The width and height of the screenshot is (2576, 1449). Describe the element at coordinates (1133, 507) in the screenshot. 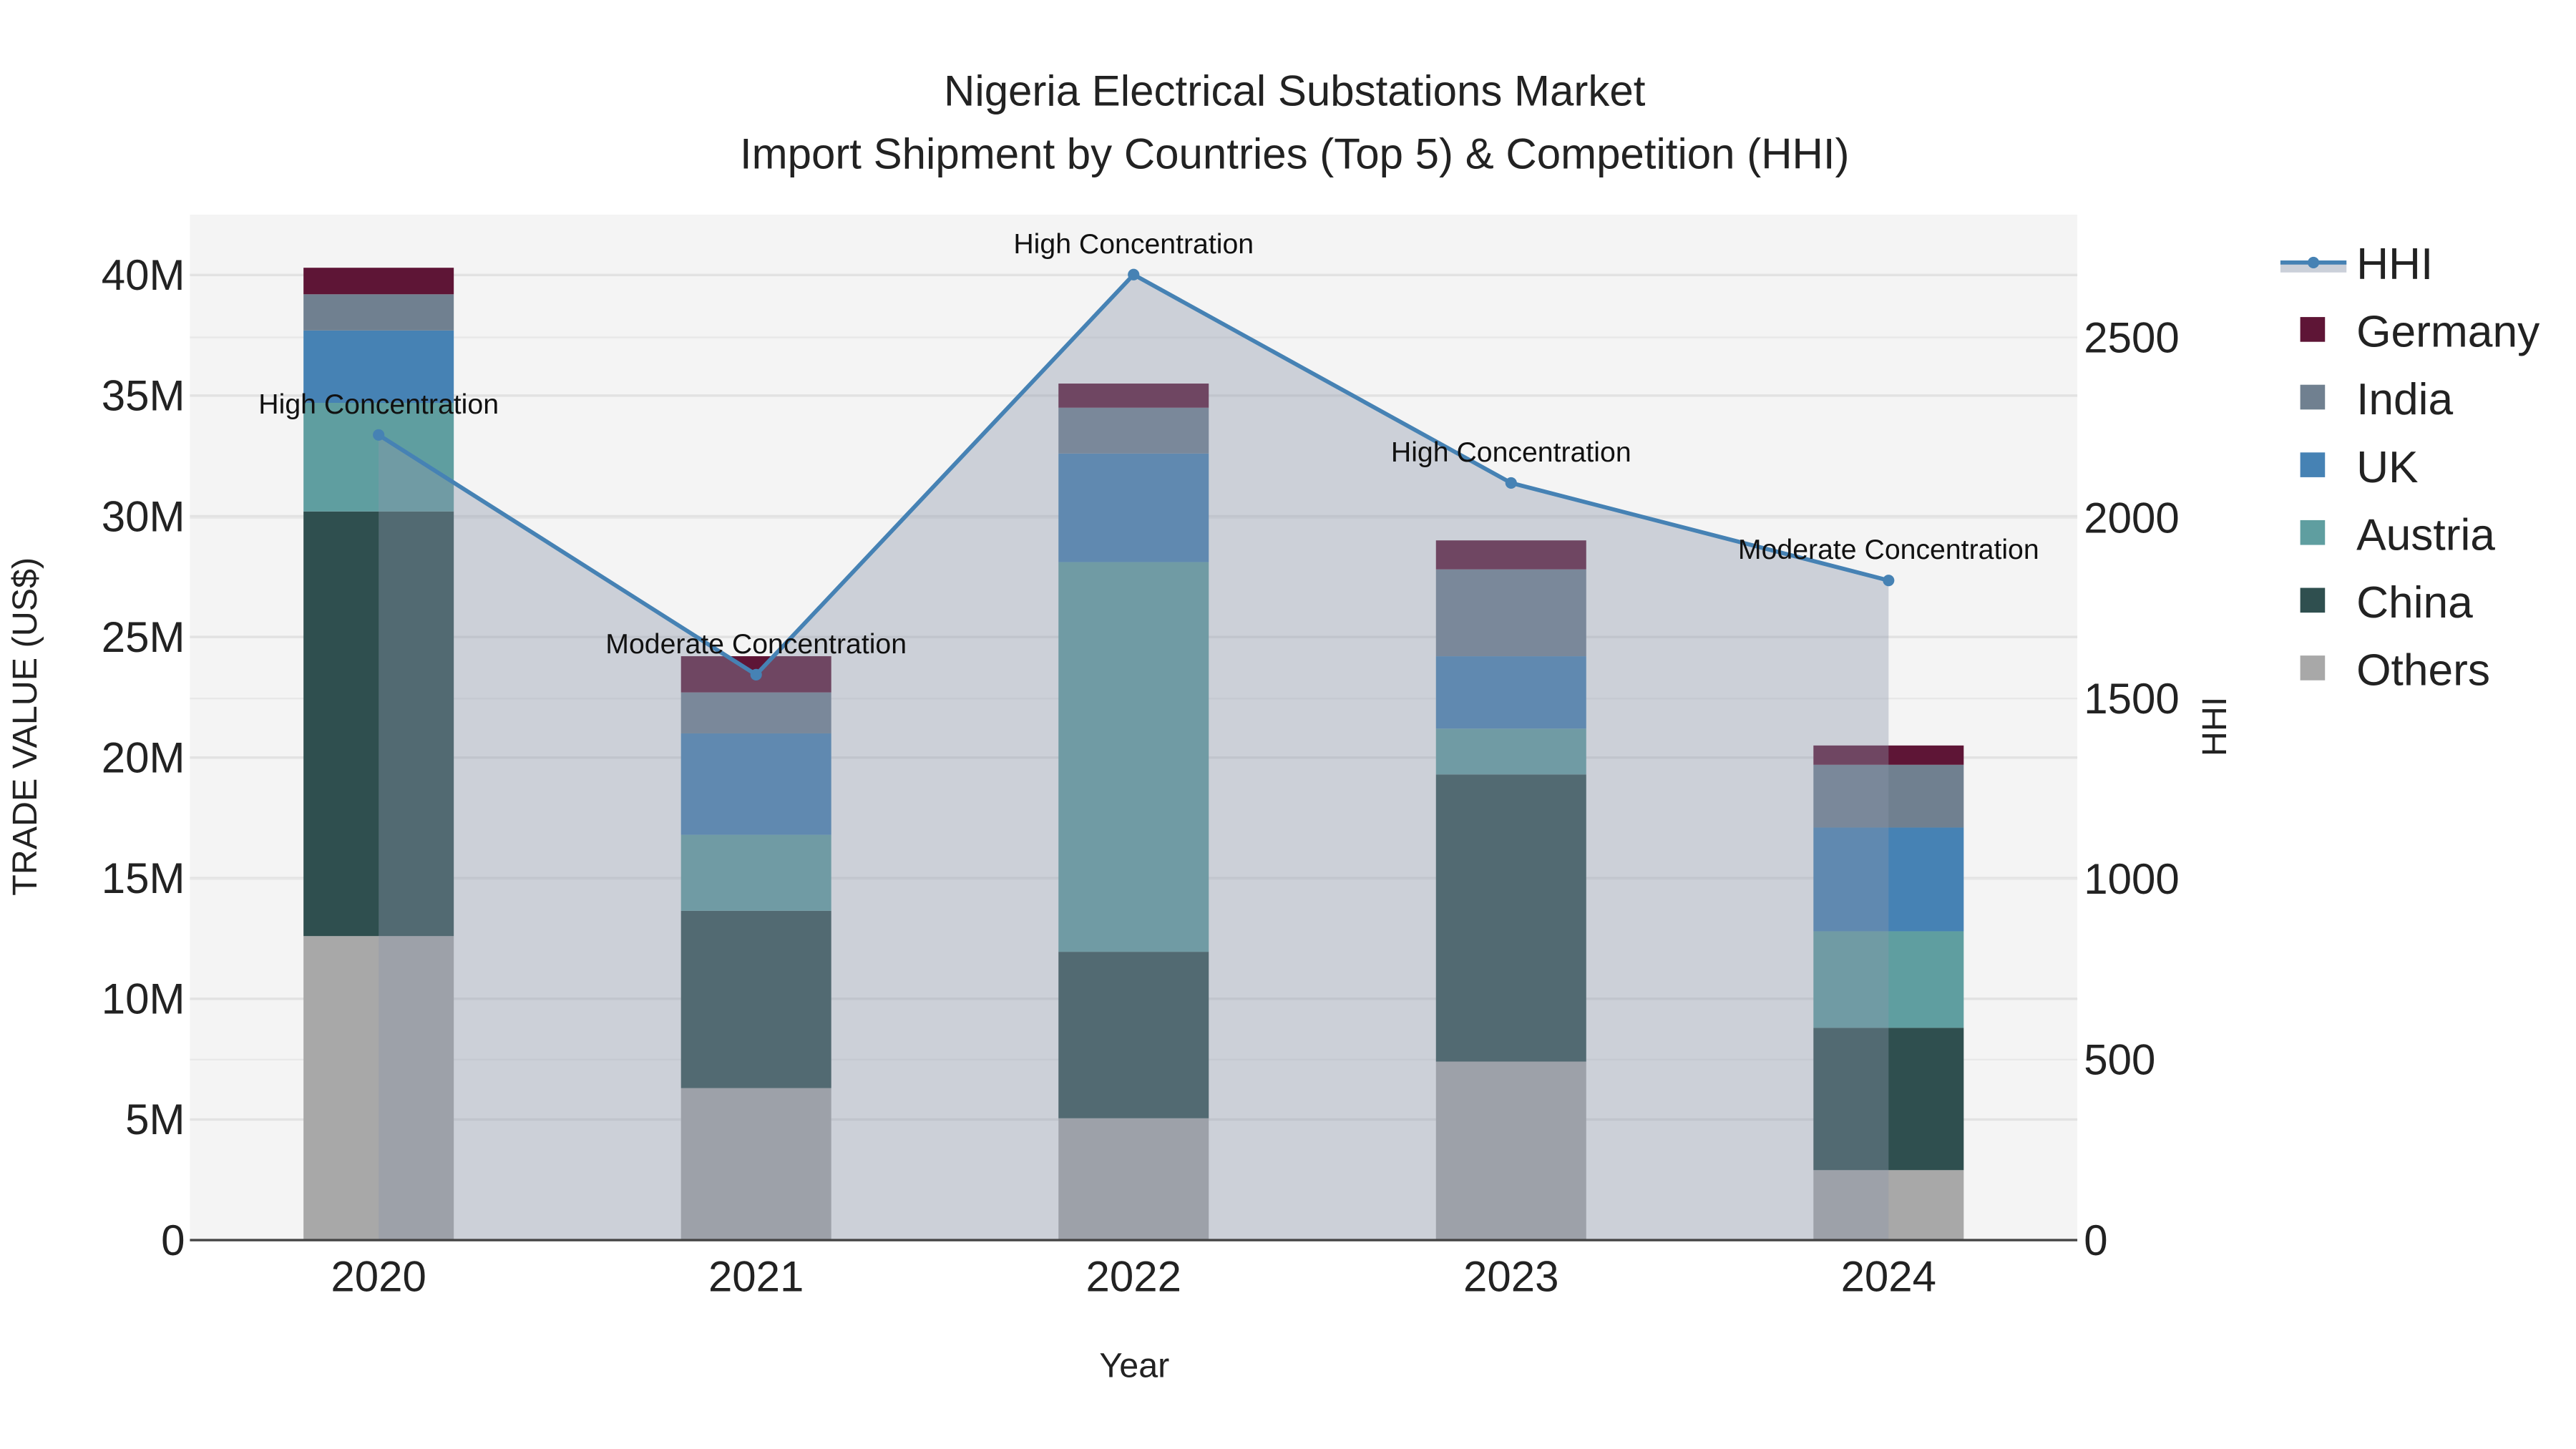

I see `bar-uk-2022` at that location.